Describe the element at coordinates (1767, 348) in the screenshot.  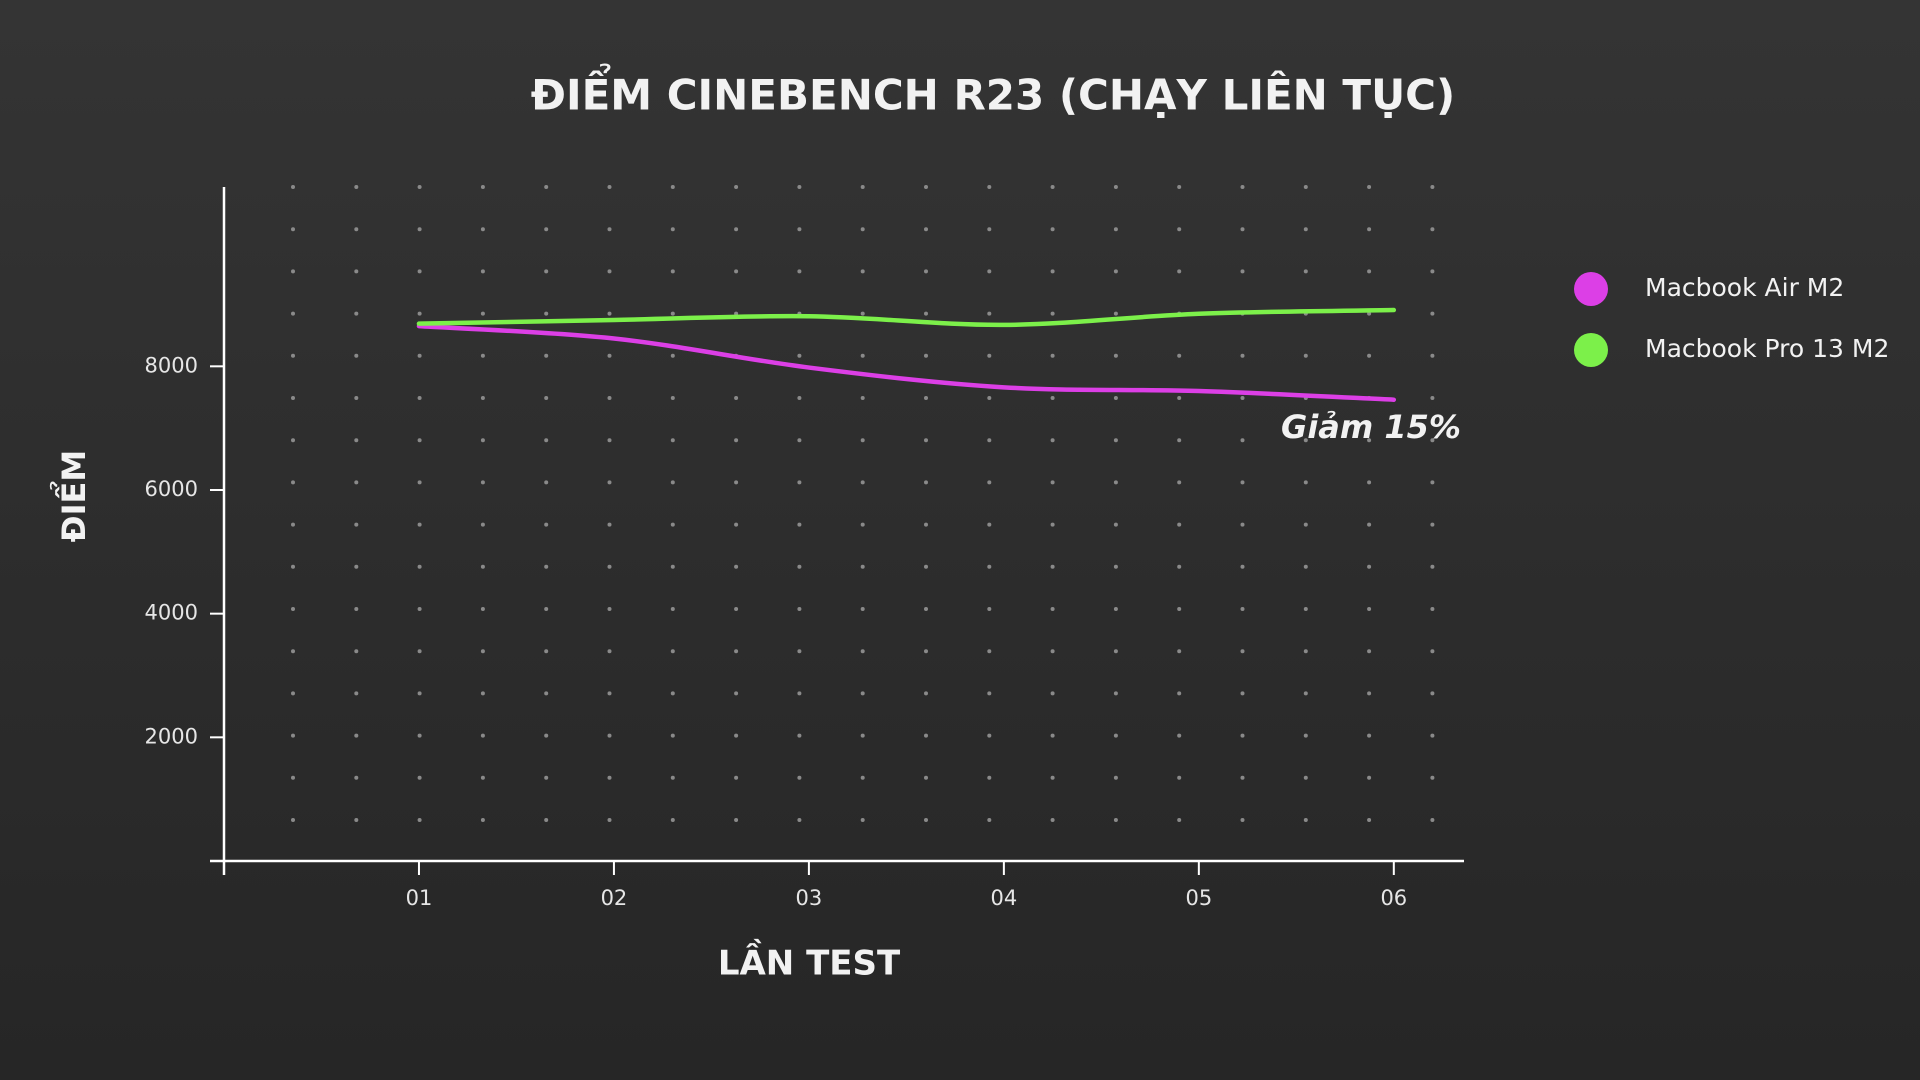
I see `legend-label: Macbook Pro 13 M2` at that location.